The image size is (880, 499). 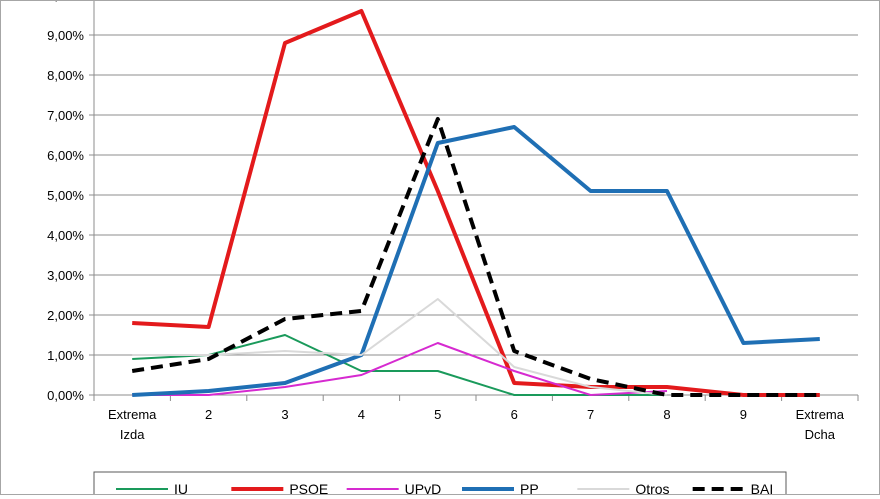 I want to click on y-tick-label: 6,00%, so click(x=65, y=155).